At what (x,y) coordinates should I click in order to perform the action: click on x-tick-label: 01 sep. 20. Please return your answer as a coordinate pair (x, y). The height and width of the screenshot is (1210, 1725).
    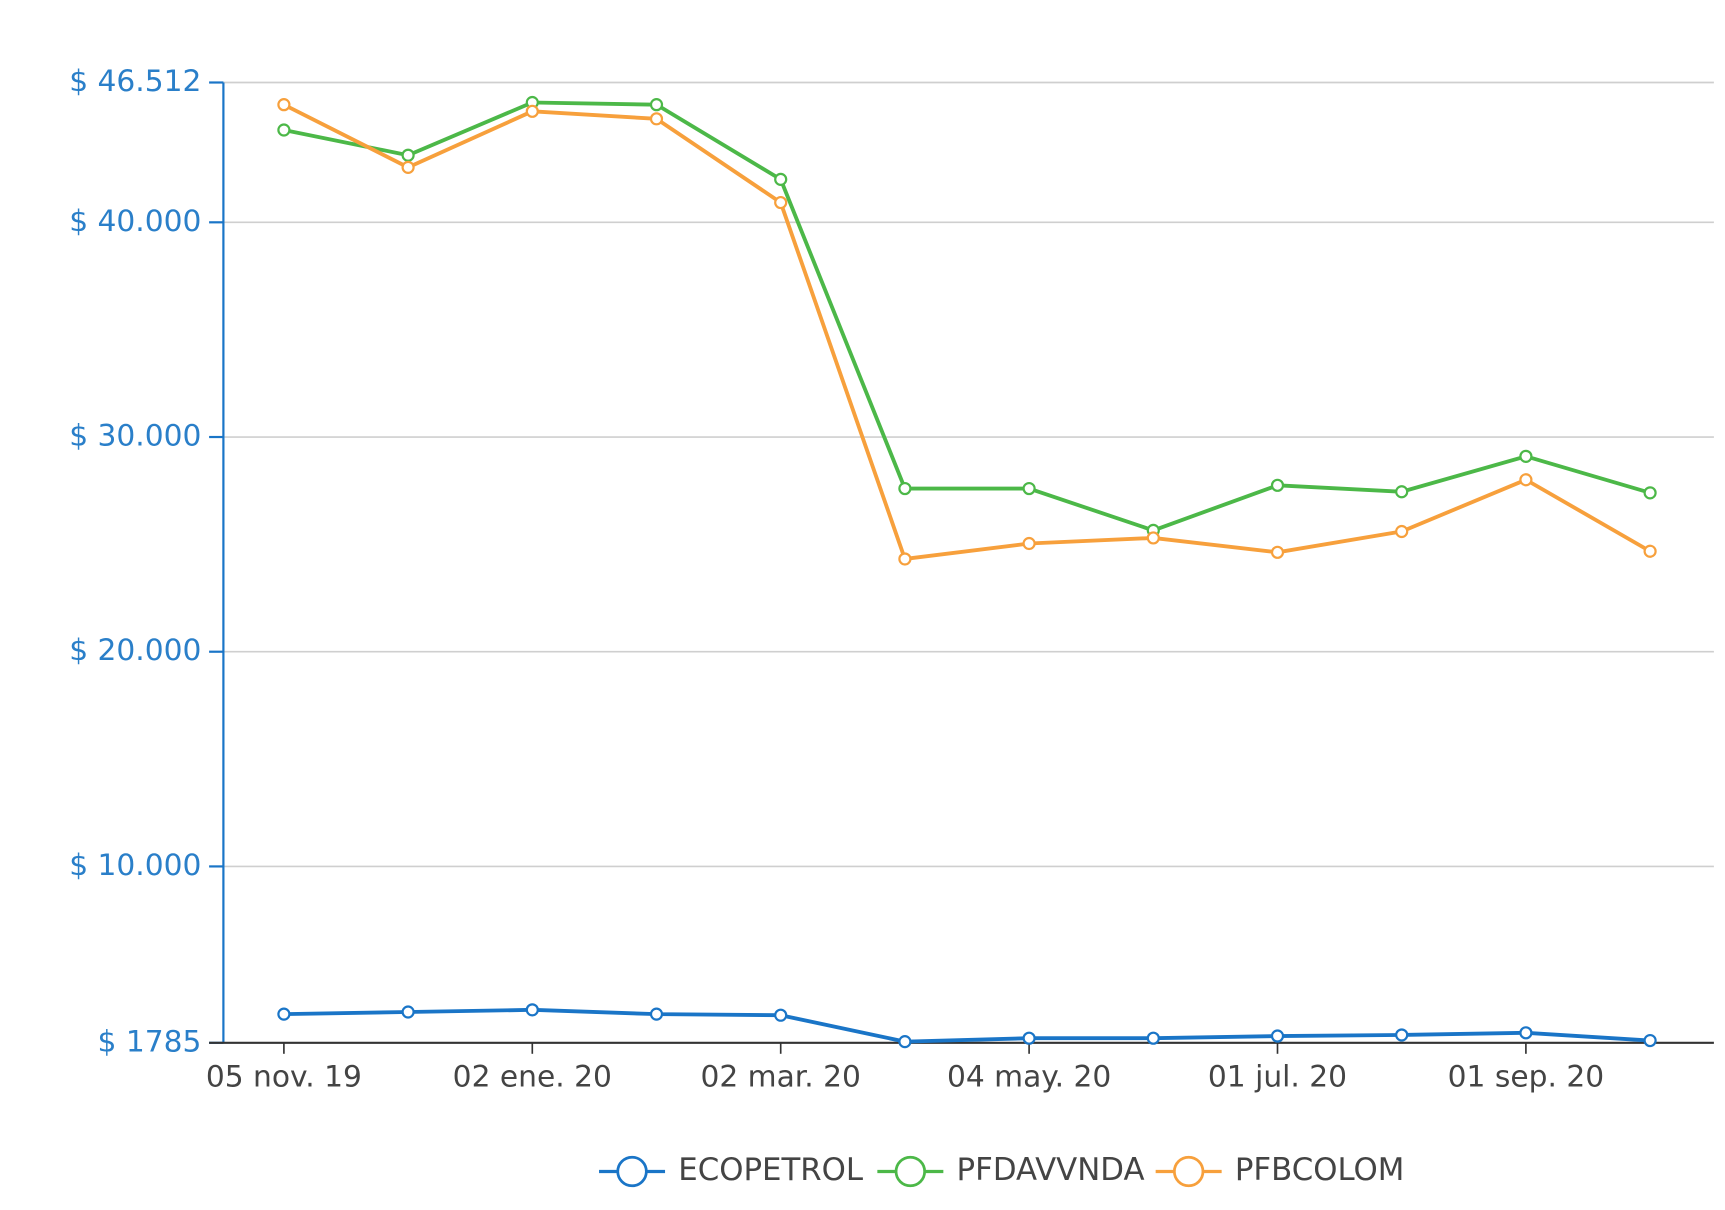
    Looking at the image, I should click on (1526, 1077).